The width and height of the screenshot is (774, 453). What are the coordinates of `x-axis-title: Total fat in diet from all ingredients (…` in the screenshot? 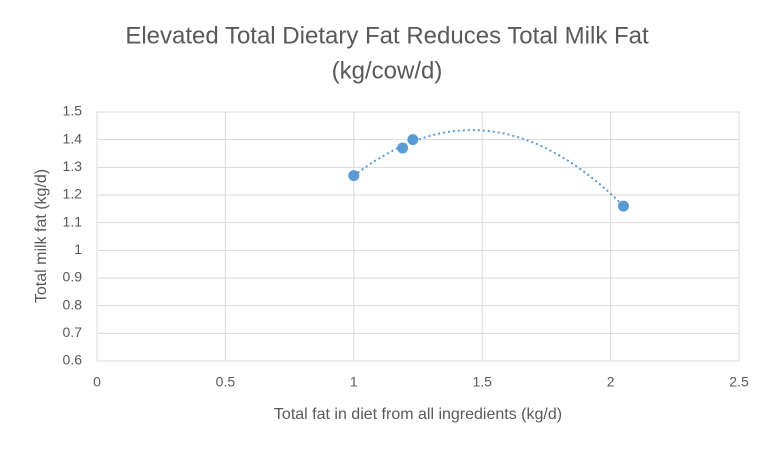 It's located at (418, 414).